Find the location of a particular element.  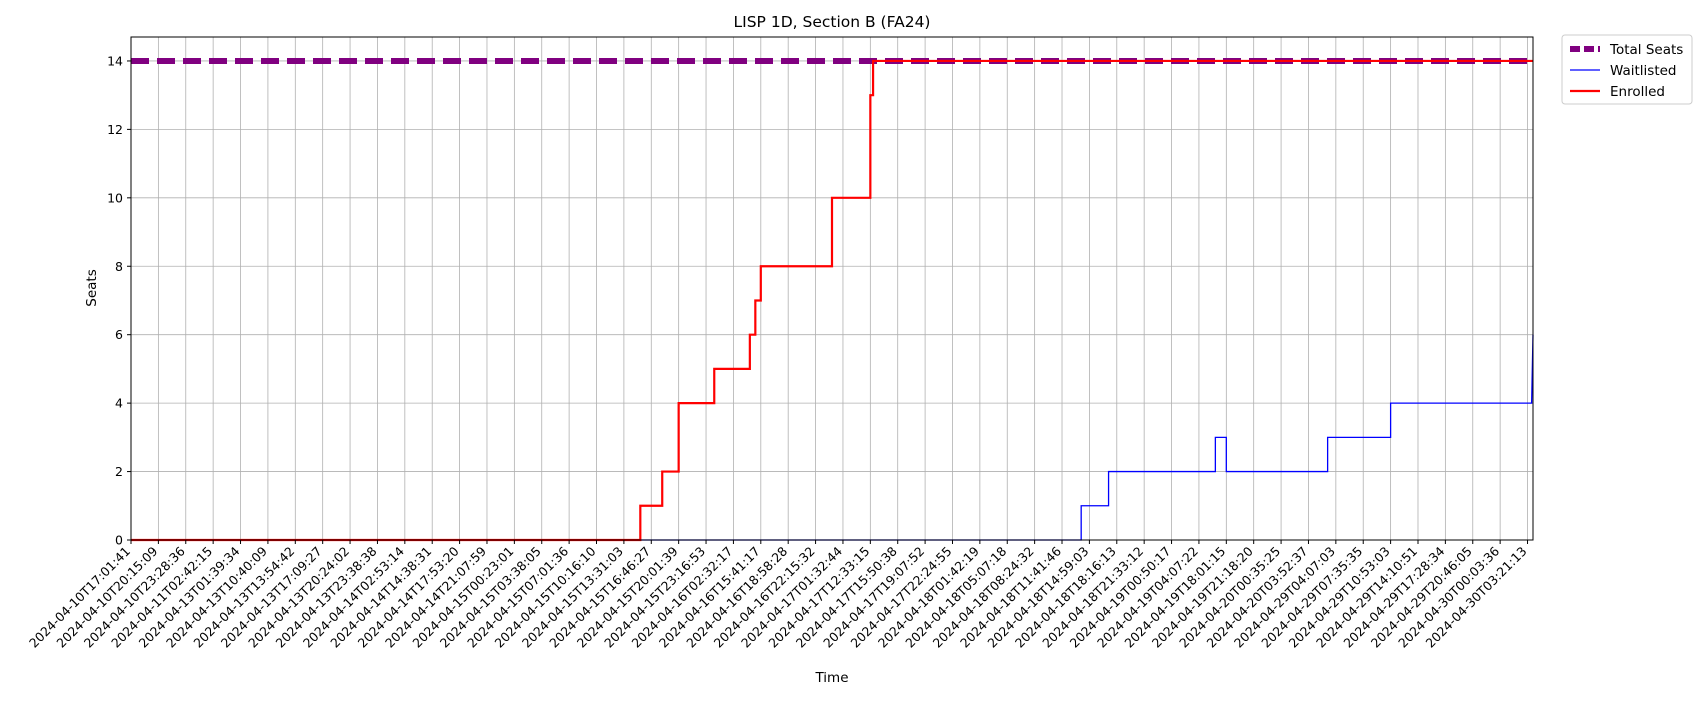

legend-label: Waitlisted is located at coordinates (1643, 71).